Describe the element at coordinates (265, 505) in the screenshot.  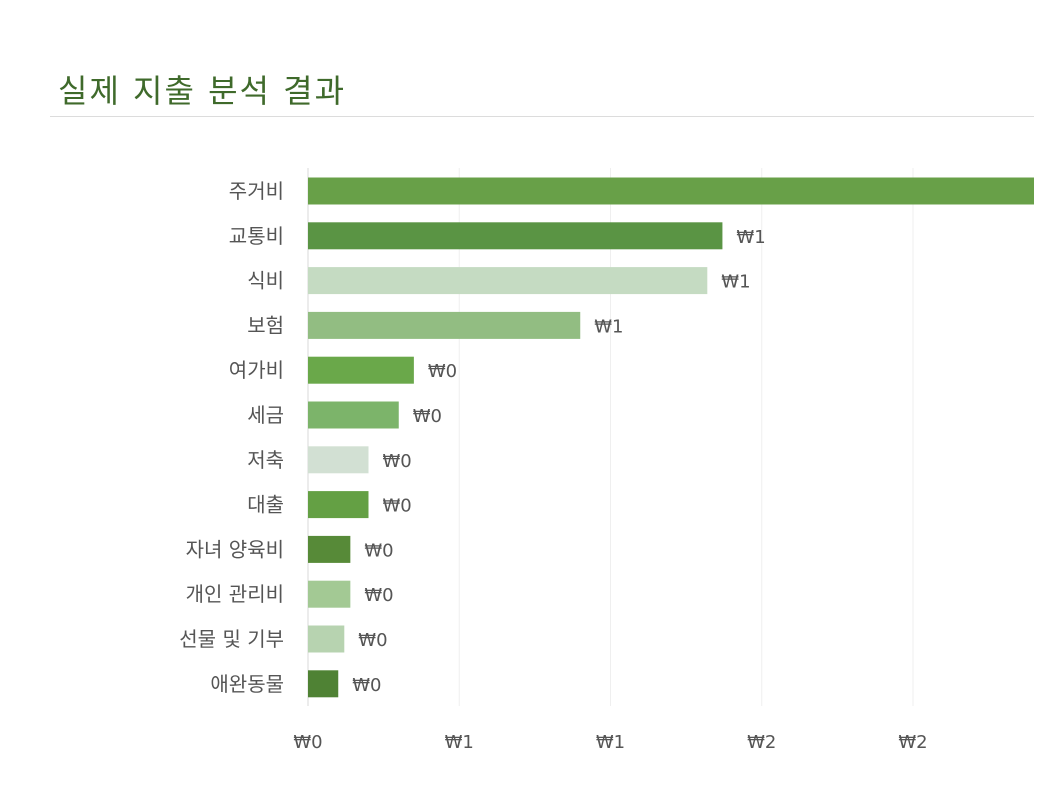
I see `category-label: 대출` at that location.